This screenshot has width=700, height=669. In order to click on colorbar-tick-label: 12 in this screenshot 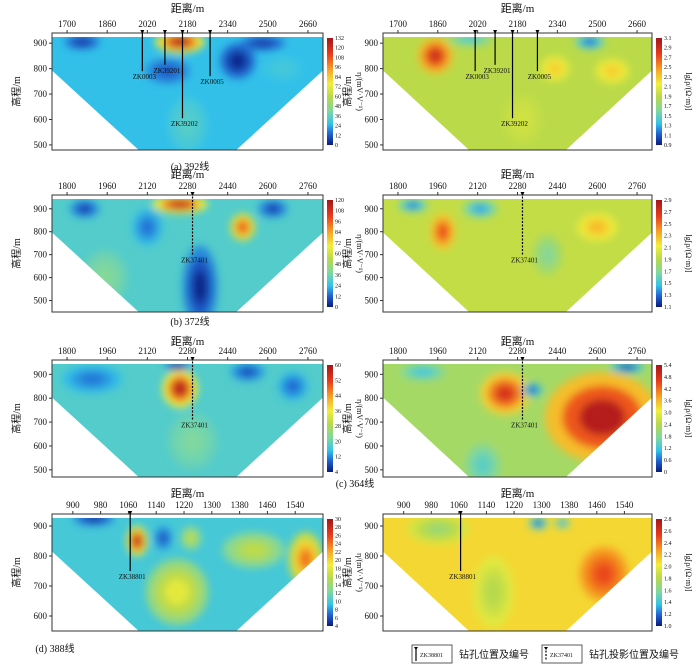, I will do `click(338, 594)`.